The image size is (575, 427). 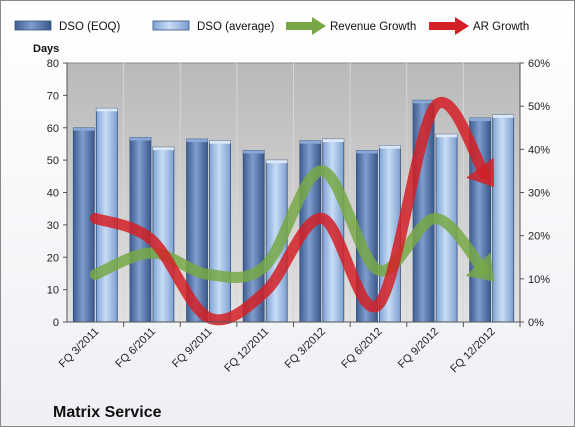 What do you see at coordinates (53, 129) in the screenshot?
I see `y-tick-label: 60` at bounding box center [53, 129].